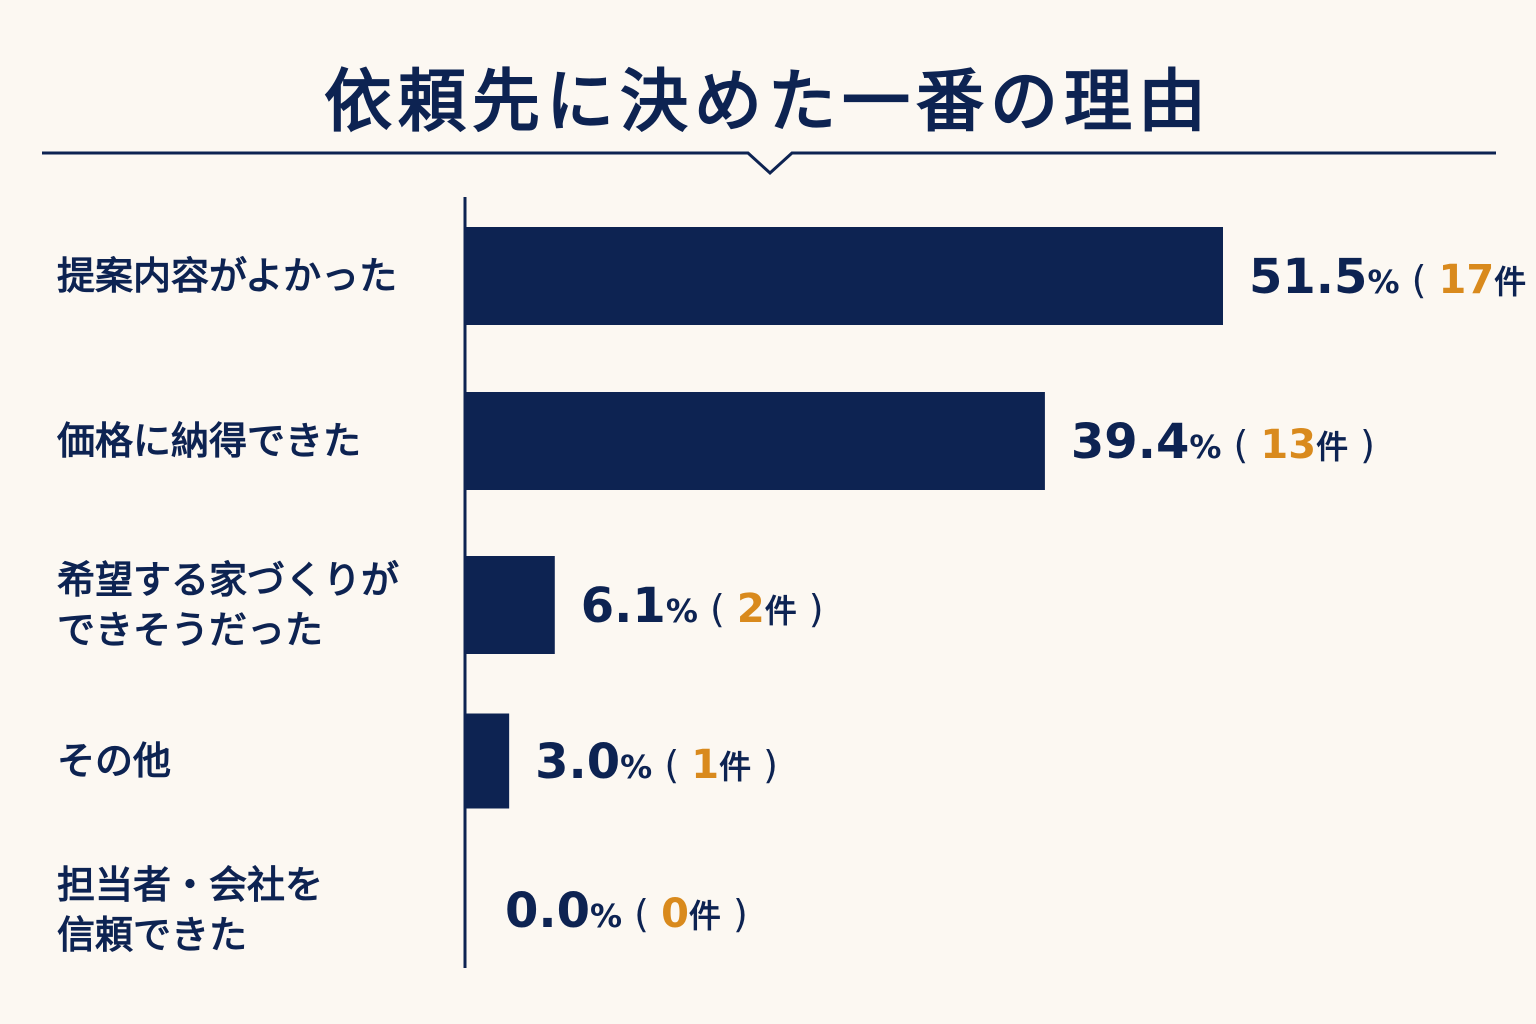 This screenshot has height=1024, width=1536. What do you see at coordinates (190, 630) in the screenshot?
I see `category-label: できそうだった` at bounding box center [190, 630].